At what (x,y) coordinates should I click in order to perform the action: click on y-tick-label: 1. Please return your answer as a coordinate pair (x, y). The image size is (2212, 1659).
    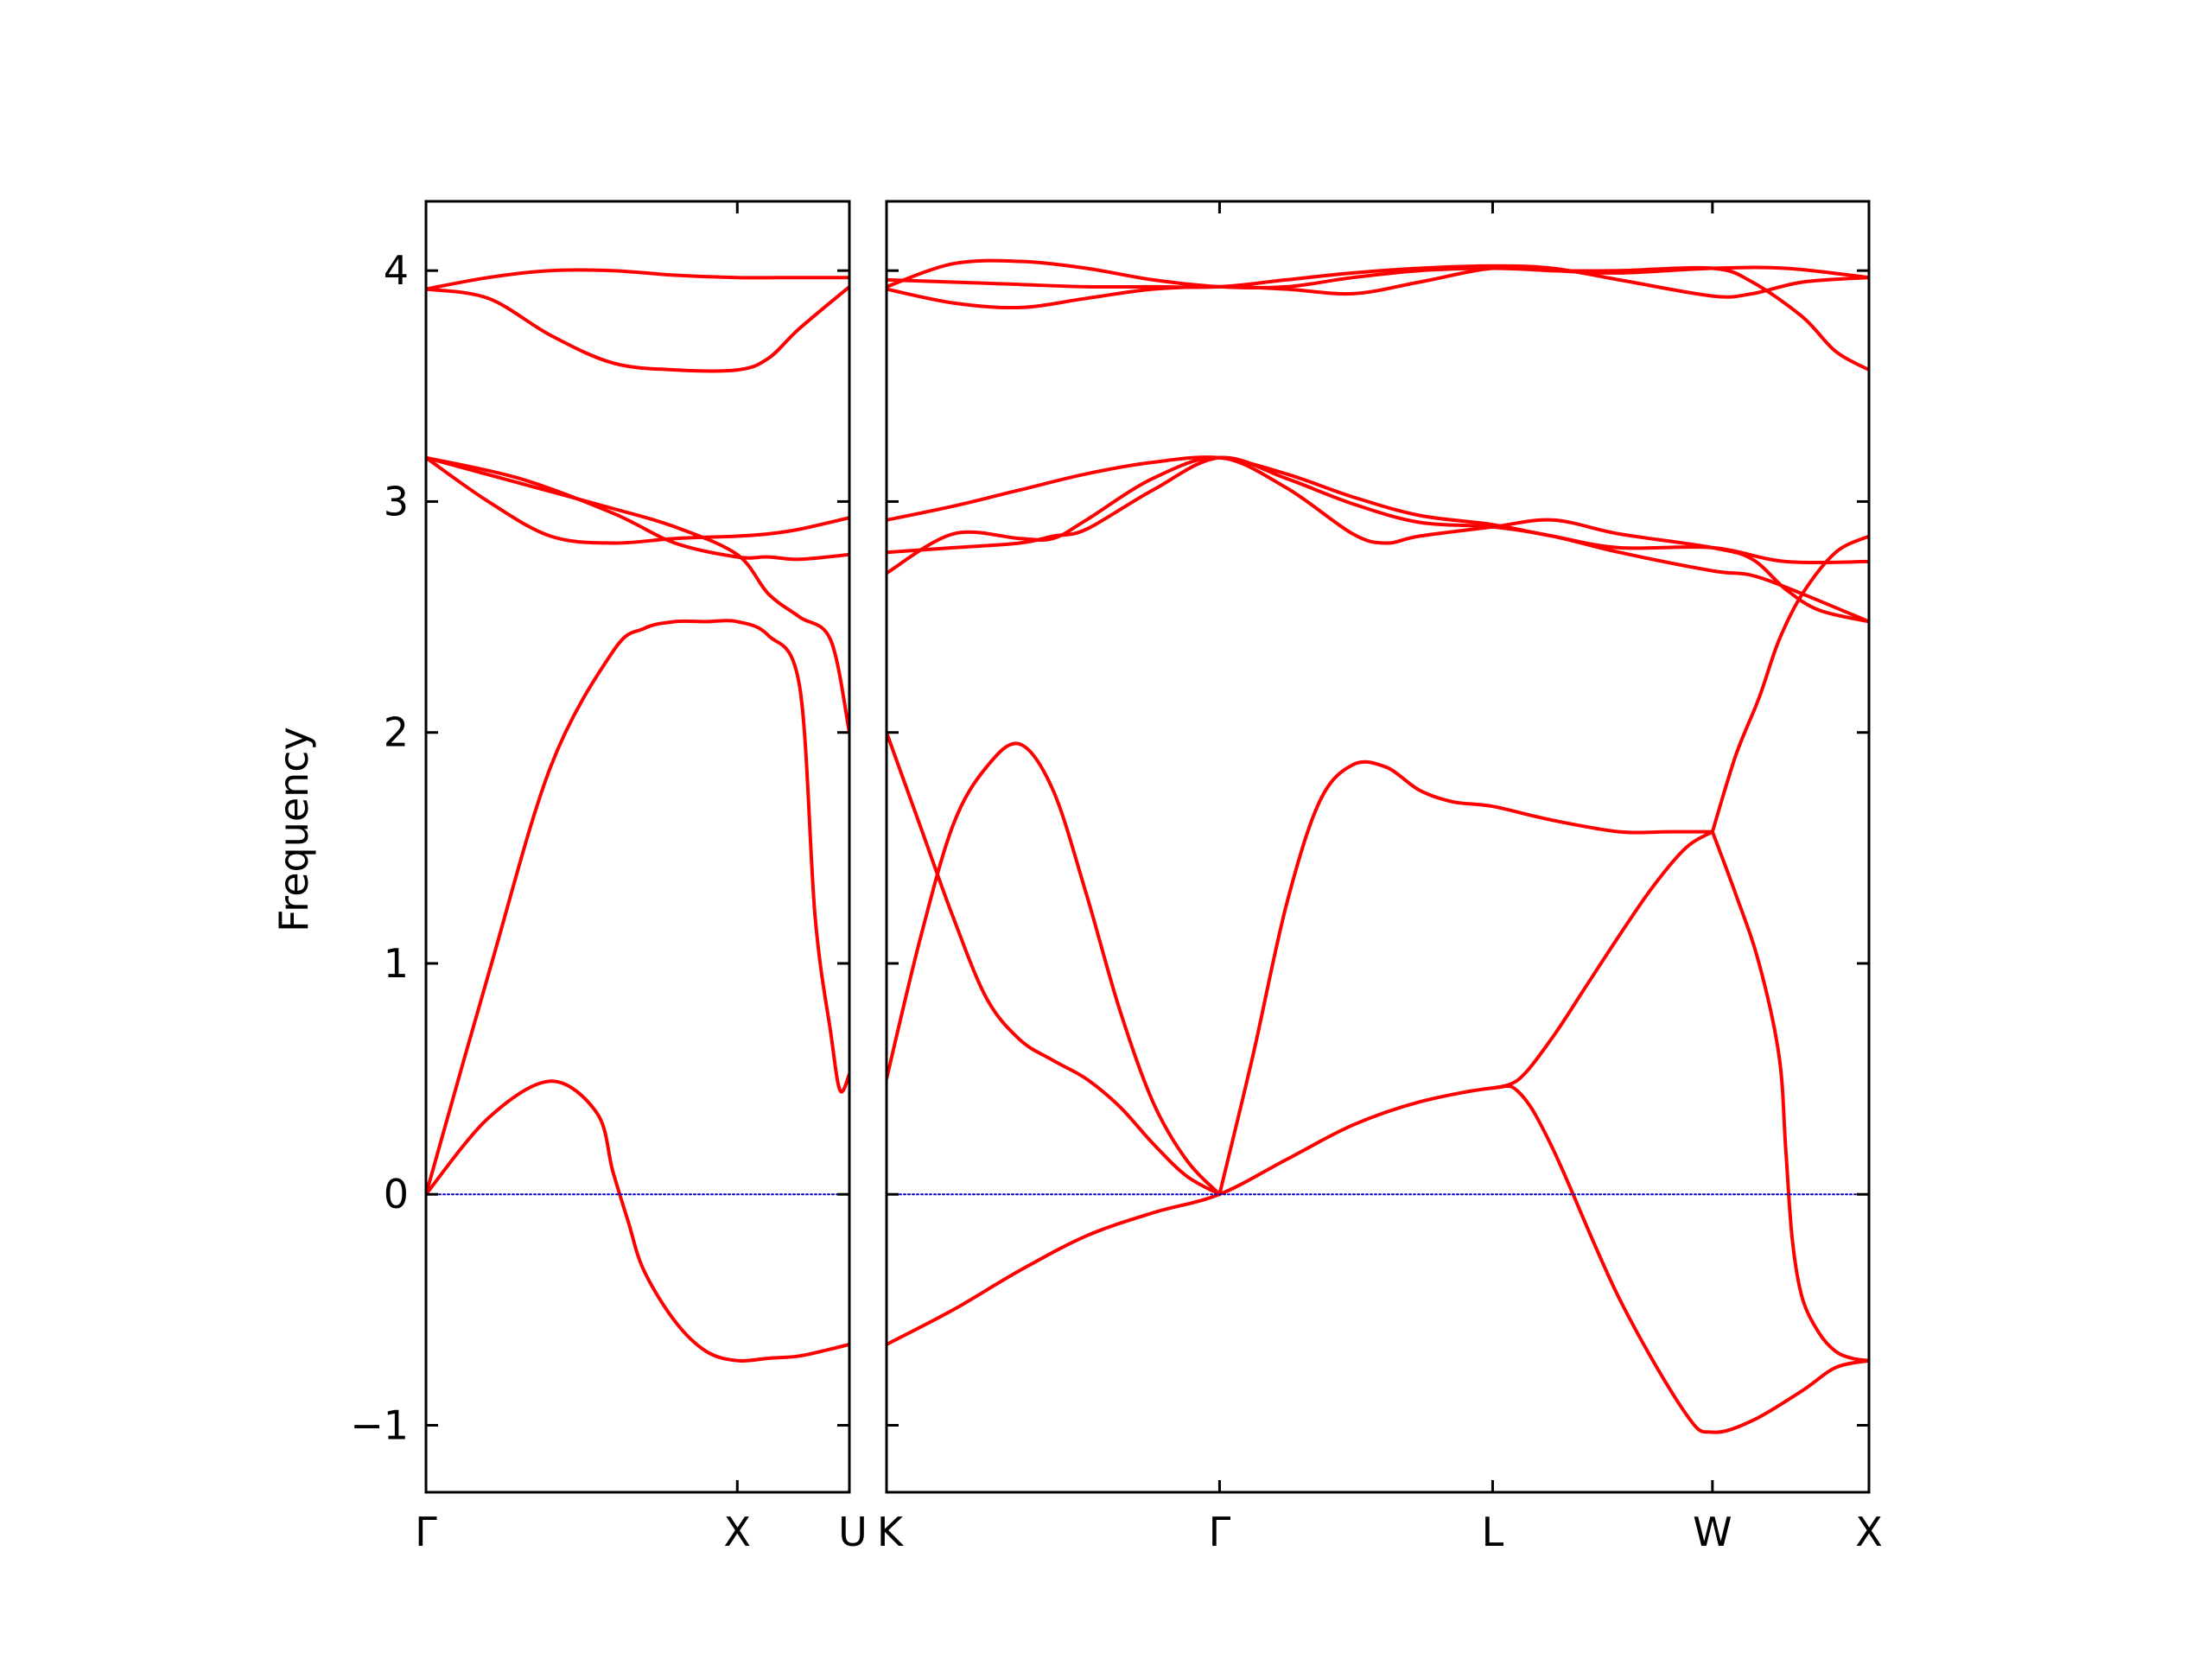
    Looking at the image, I should click on (396, 963).